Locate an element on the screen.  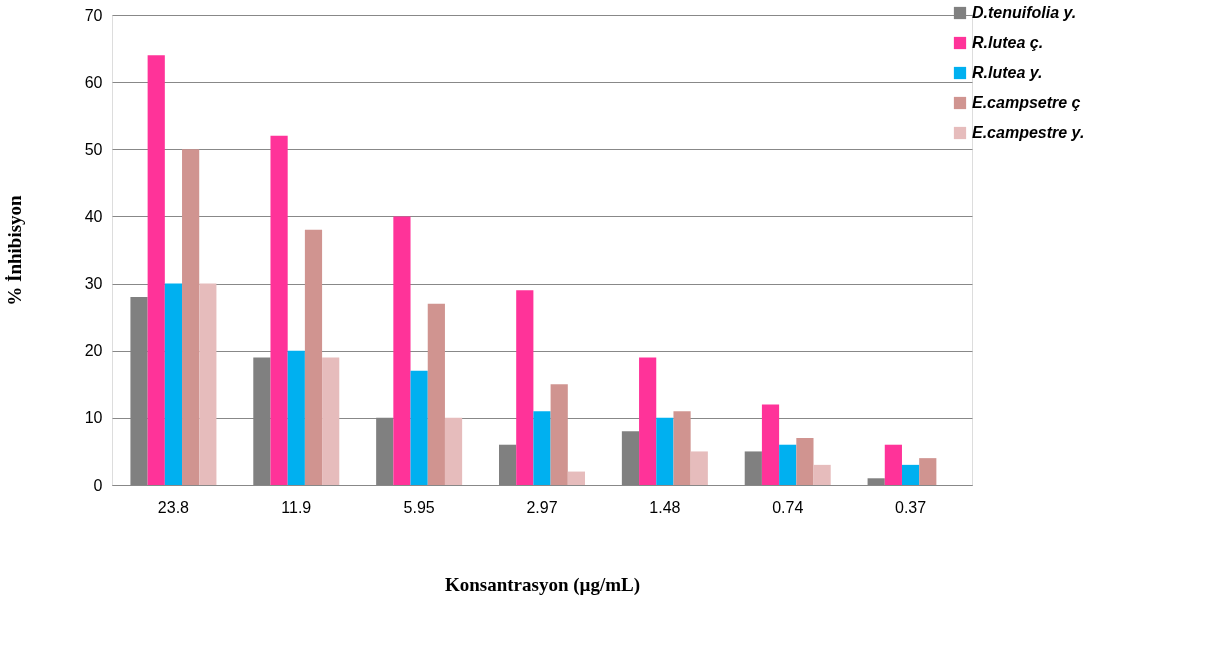
x-axis-title: Konsantrasyon (µg/mL) is located at coordinates (542, 584).